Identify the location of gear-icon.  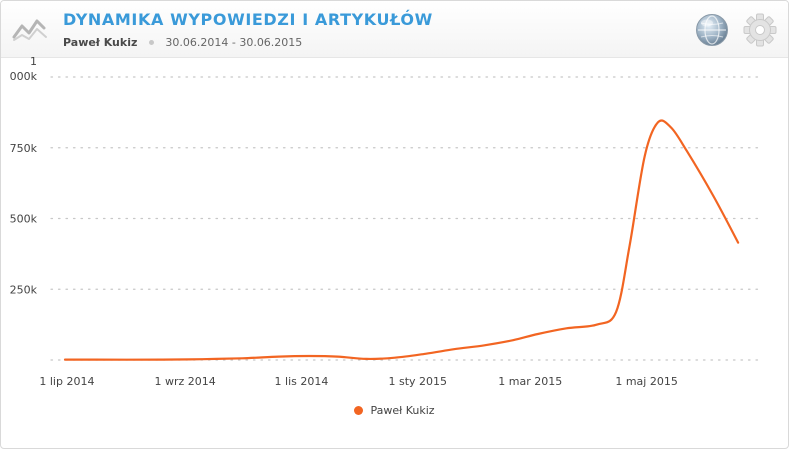
(760, 30).